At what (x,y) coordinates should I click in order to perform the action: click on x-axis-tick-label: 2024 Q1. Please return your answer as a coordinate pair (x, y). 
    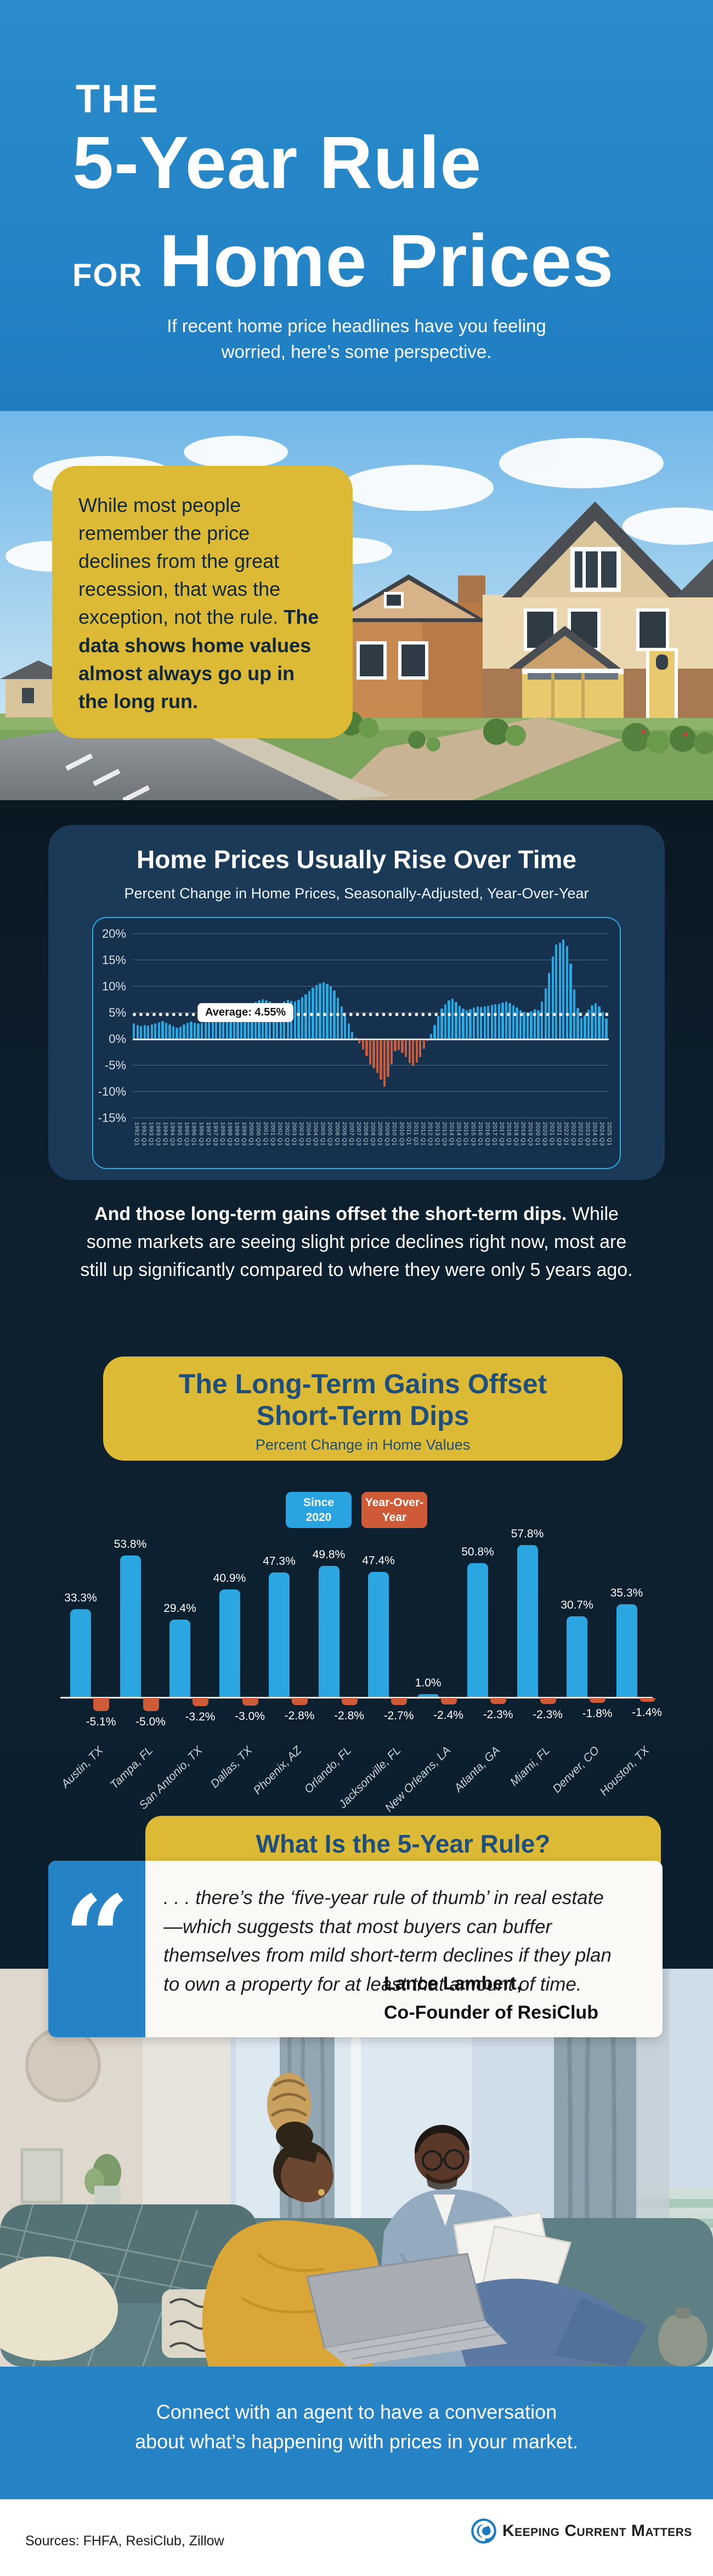
    Looking at the image, I should click on (594, 1134).